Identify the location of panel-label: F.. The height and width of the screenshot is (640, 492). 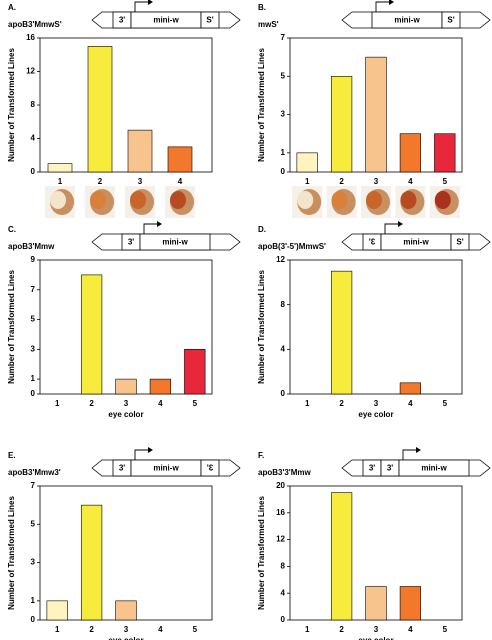
(261, 455).